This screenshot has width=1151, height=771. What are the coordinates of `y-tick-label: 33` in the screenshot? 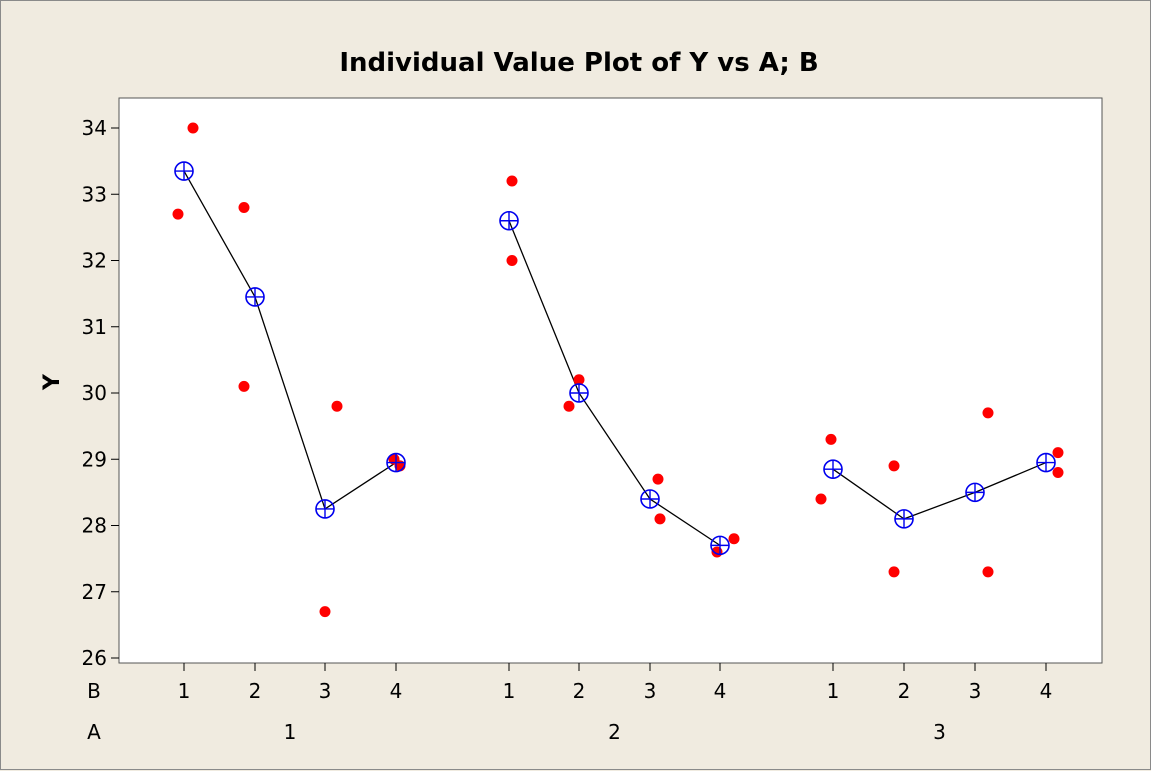 It's located at (94, 194).